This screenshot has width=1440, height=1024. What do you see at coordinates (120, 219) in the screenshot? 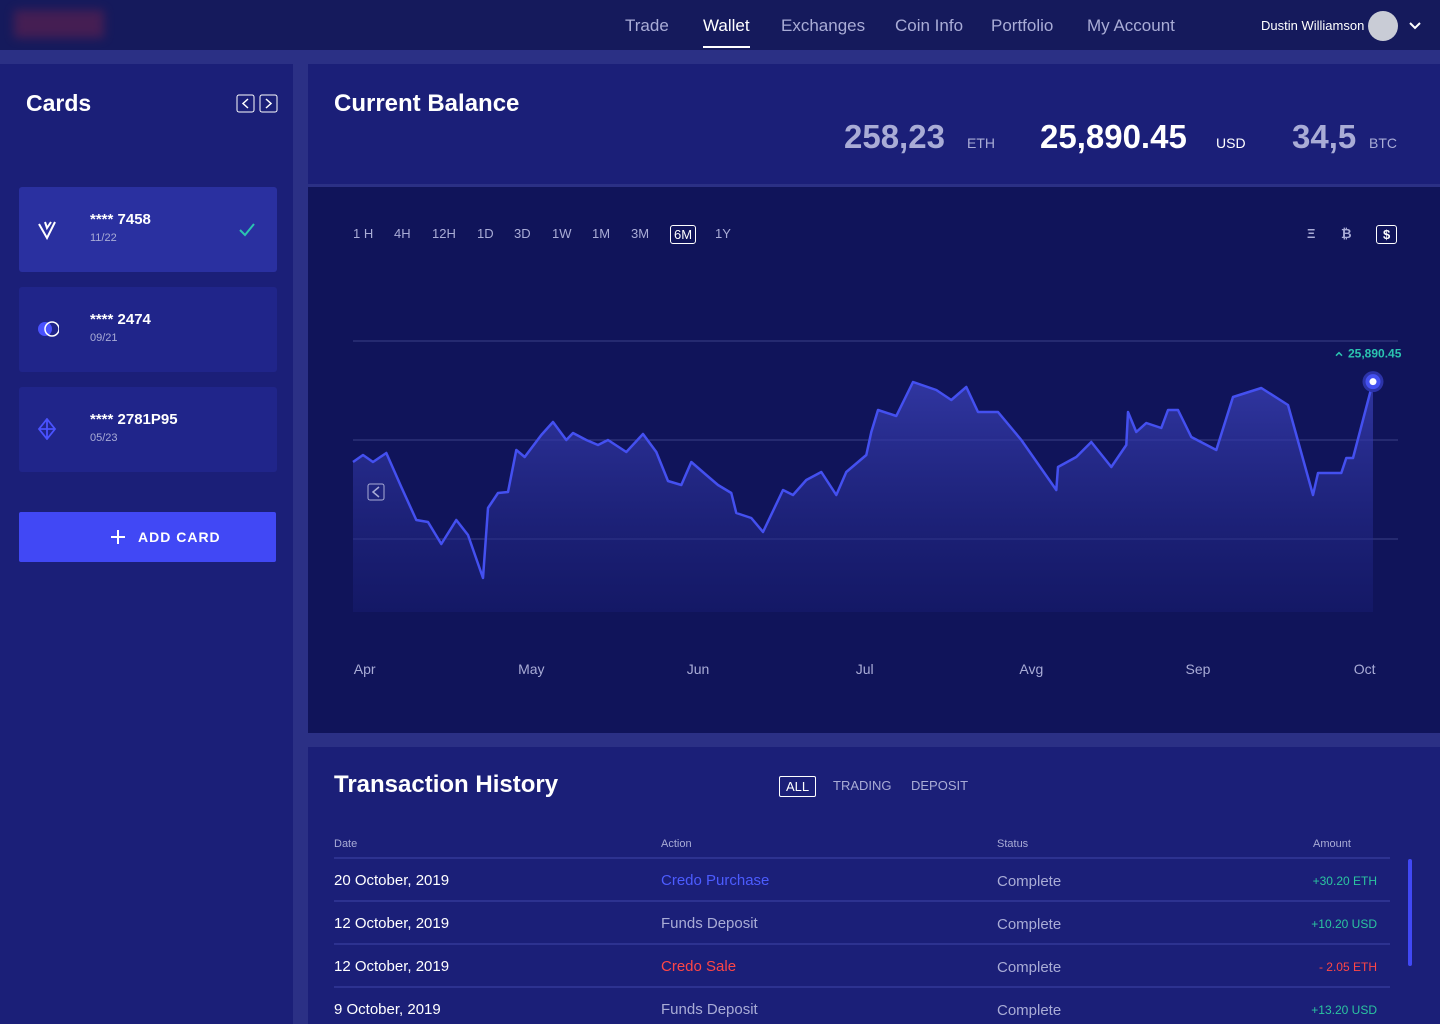
I see `card-number: **** 7458` at bounding box center [120, 219].